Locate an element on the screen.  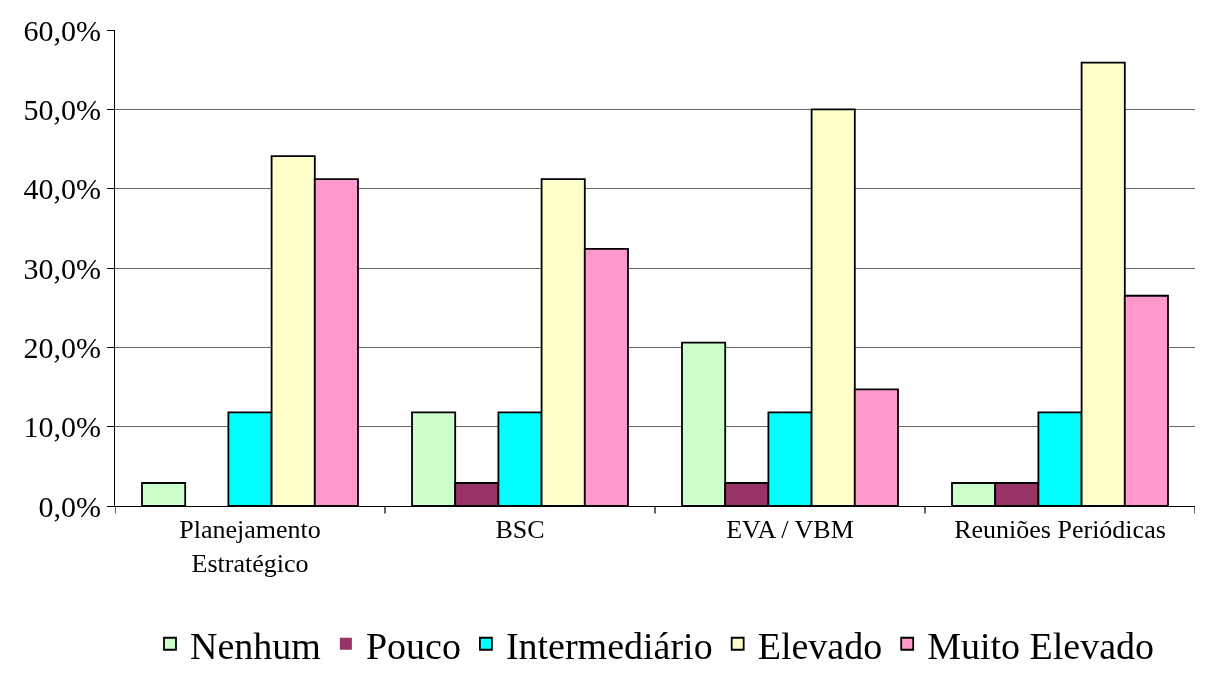
x-tick-label: EVA / VBM is located at coordinates (790, 530).